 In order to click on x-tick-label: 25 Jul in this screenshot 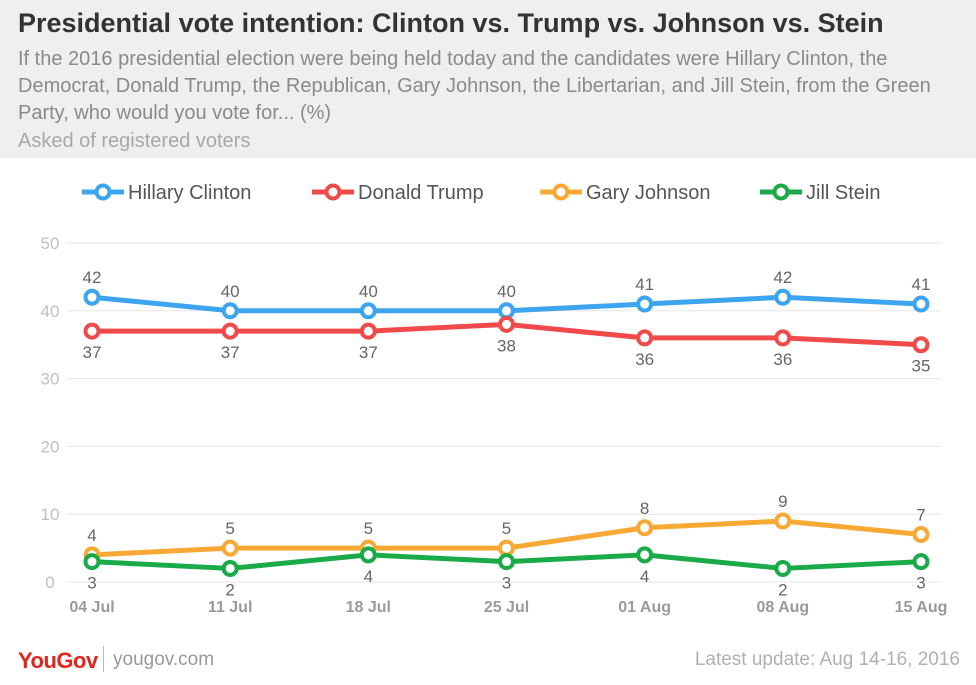, I will do `click(506, 607)`.